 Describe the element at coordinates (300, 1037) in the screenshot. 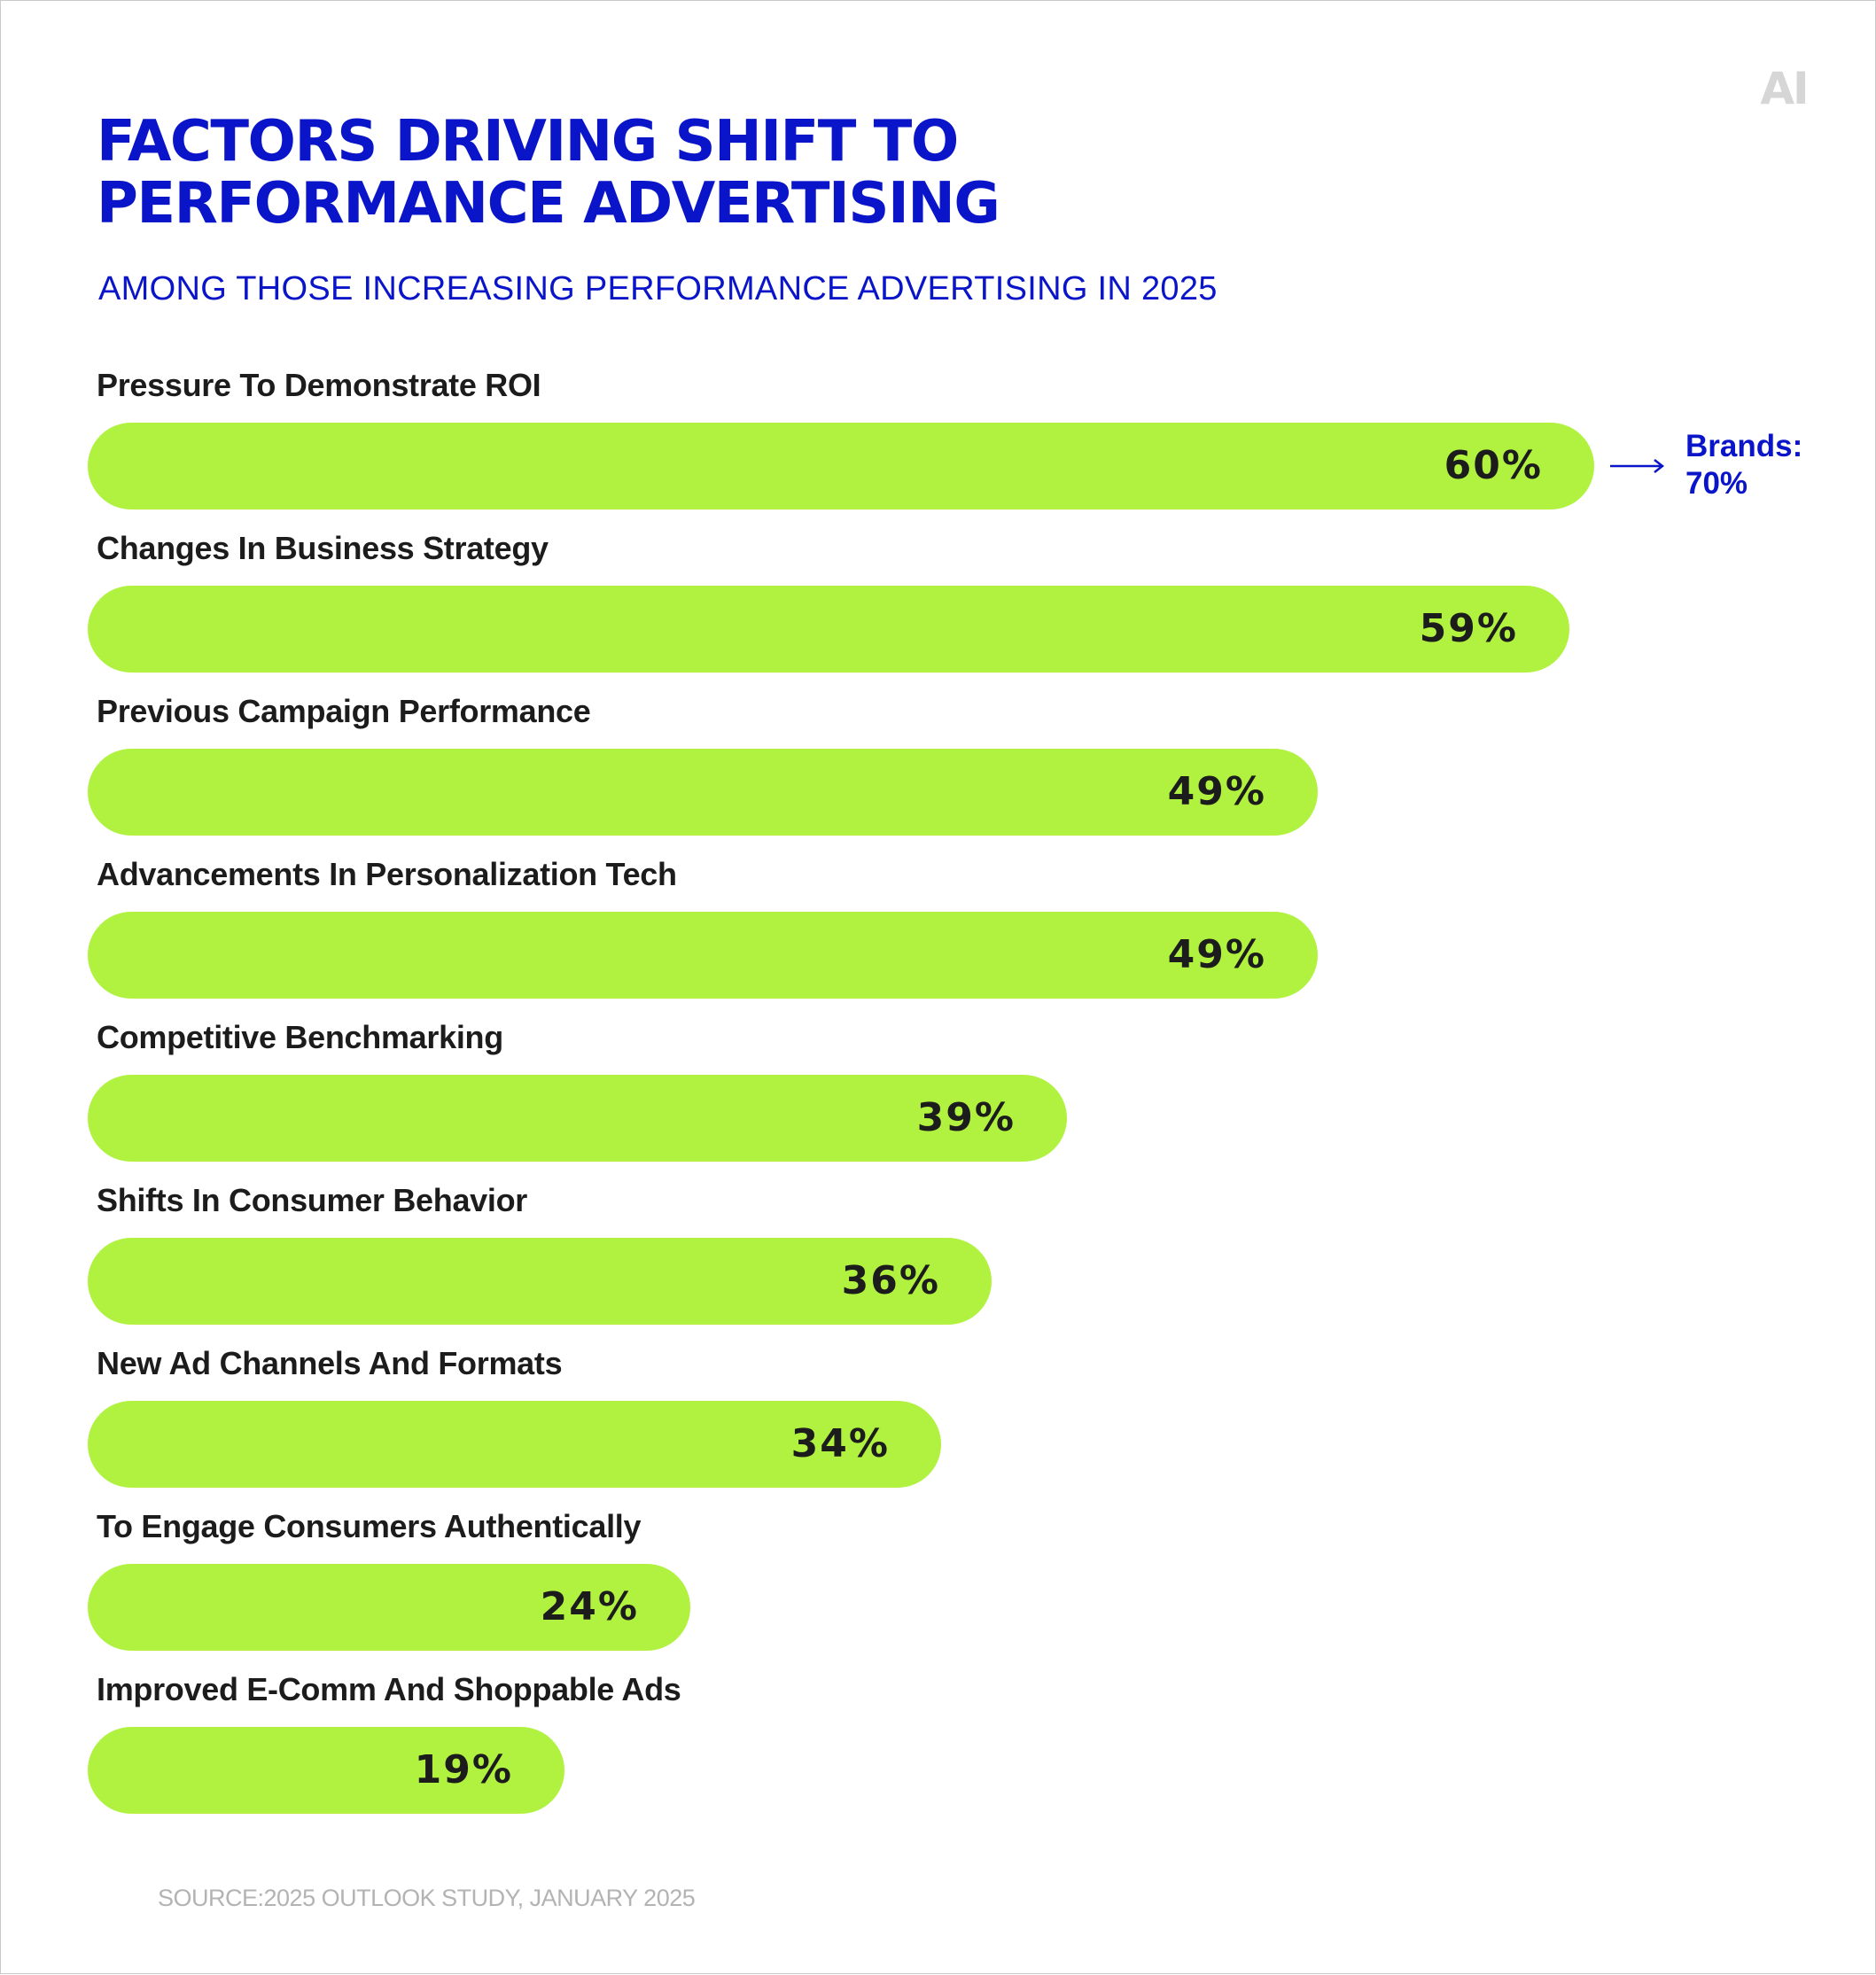

I see `bar-label-4: Competitive Benchmarking` at that location.